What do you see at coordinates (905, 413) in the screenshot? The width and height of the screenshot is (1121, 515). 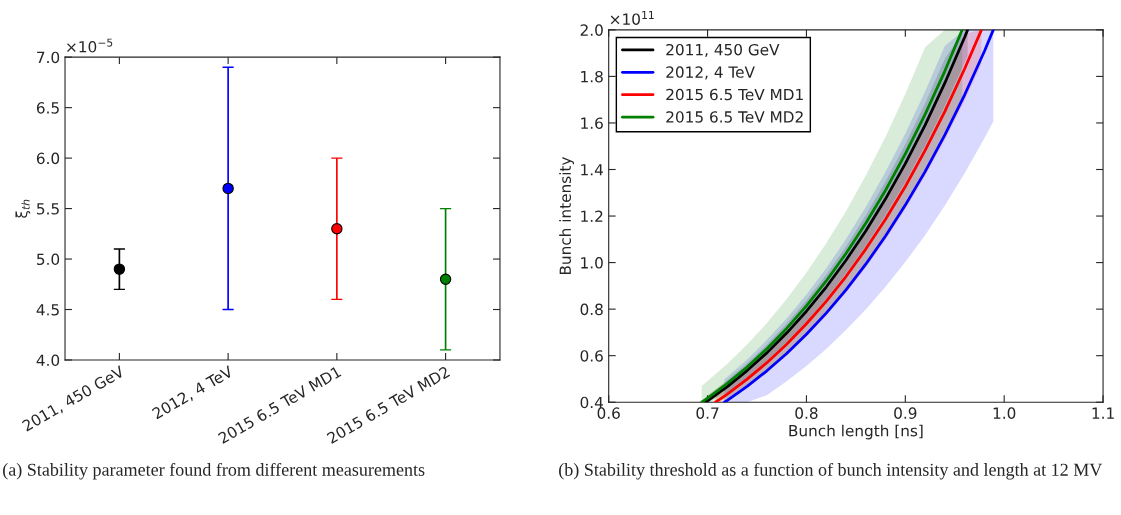 I see `x-tick-label: 0.9` at bounding box center [905, 413].